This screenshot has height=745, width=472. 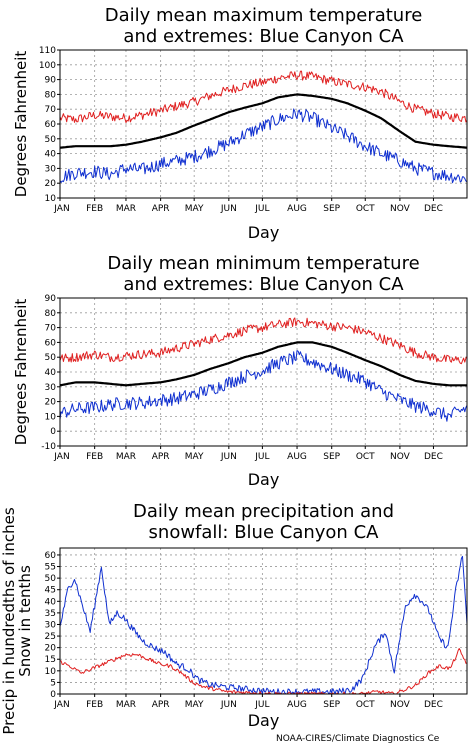 What do you see at coordinates (48, 447) in the screenshot?
I see `y-tick-label: -10` at bounding box center [48, 447].